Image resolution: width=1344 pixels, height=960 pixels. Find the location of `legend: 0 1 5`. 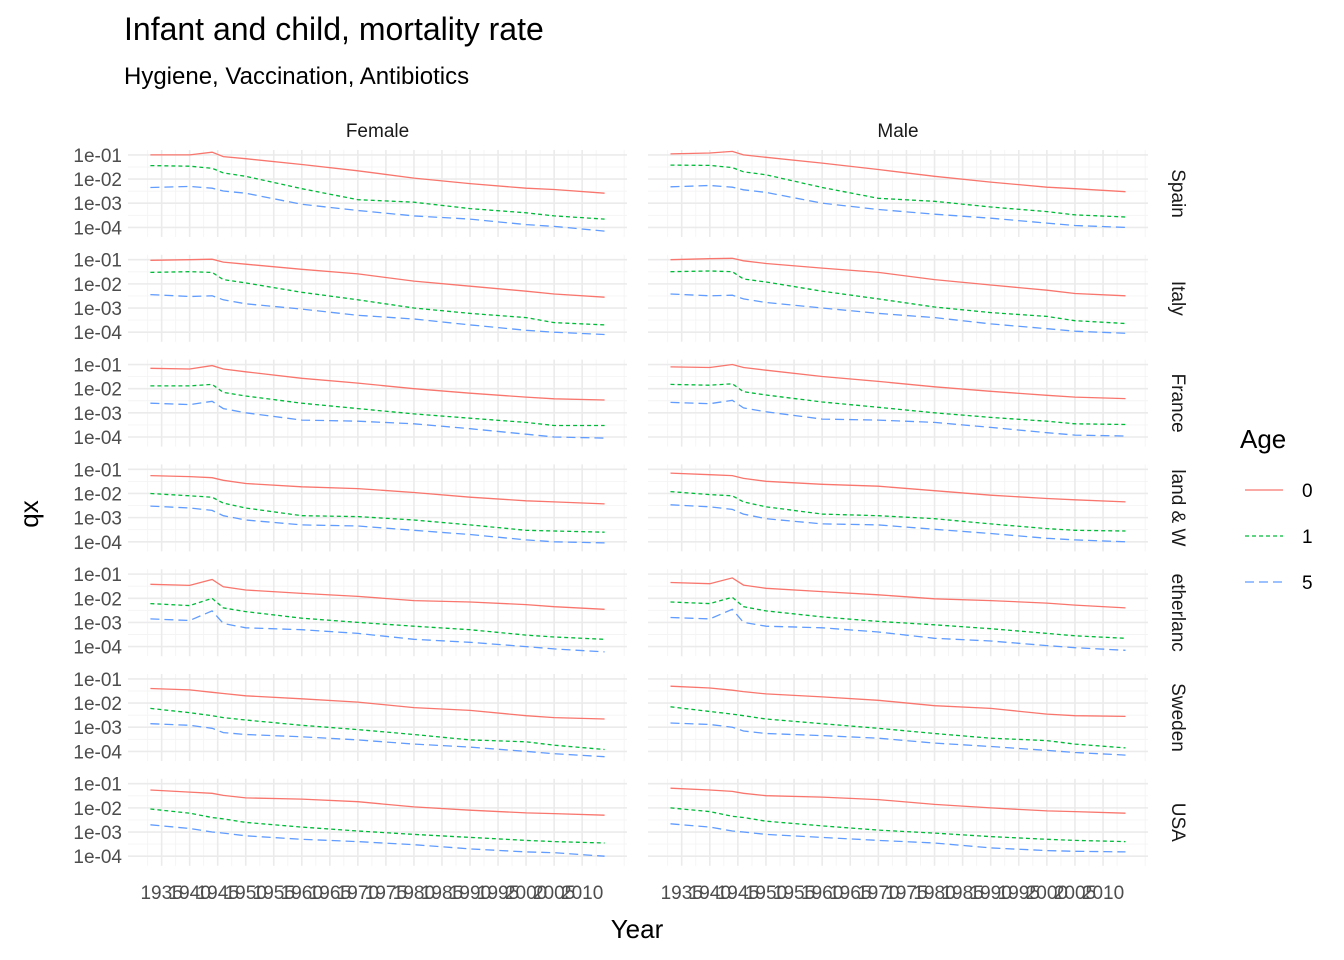

legend: 0 1 5 is located at coordinates (1279, 537).